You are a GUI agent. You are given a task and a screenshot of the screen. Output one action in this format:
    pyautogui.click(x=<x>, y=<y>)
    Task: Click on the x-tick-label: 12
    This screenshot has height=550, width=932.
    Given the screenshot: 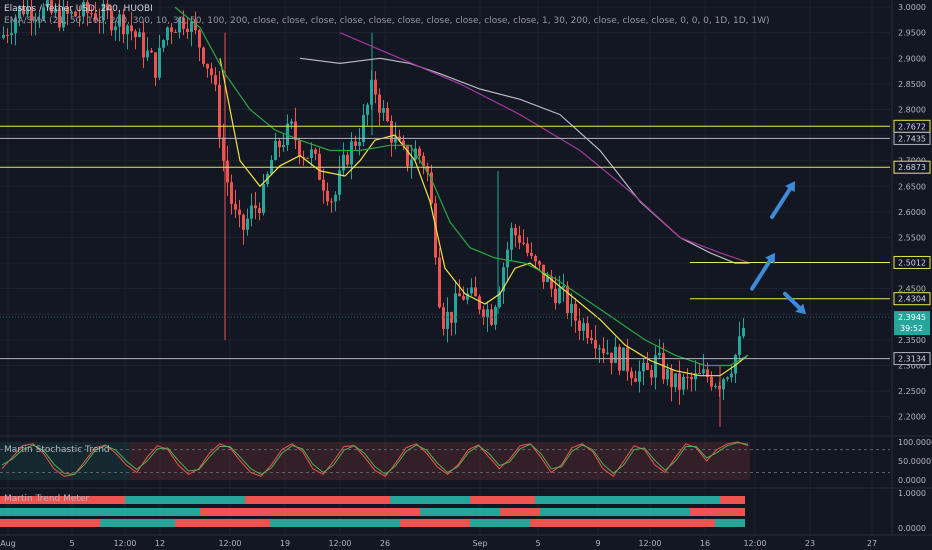 What is the action you would take?
    pyautogui.click(x=160, y=543)
    